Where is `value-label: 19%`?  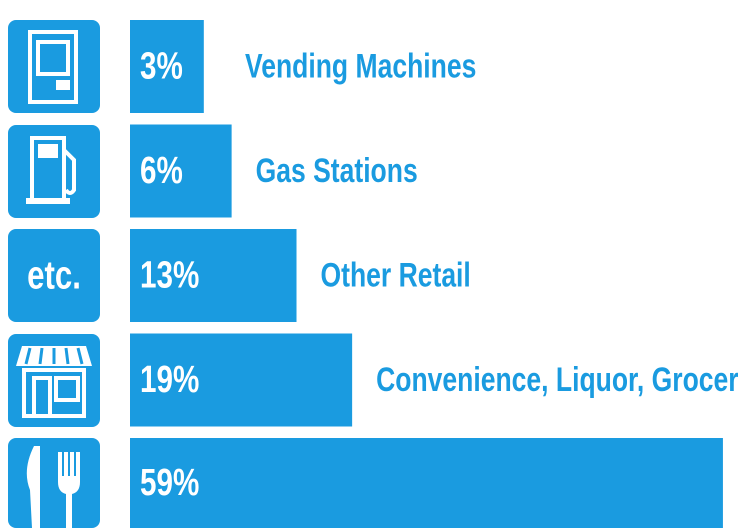
value-label: 19% is located at coordinates (169, 380).